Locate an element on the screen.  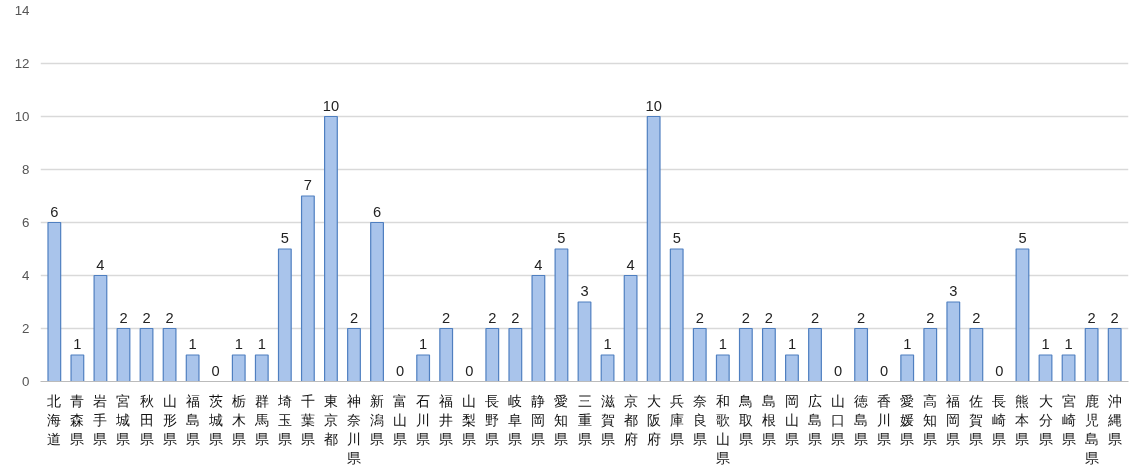
x-tick-label: 山形県 is located at coordinates (169, 419).